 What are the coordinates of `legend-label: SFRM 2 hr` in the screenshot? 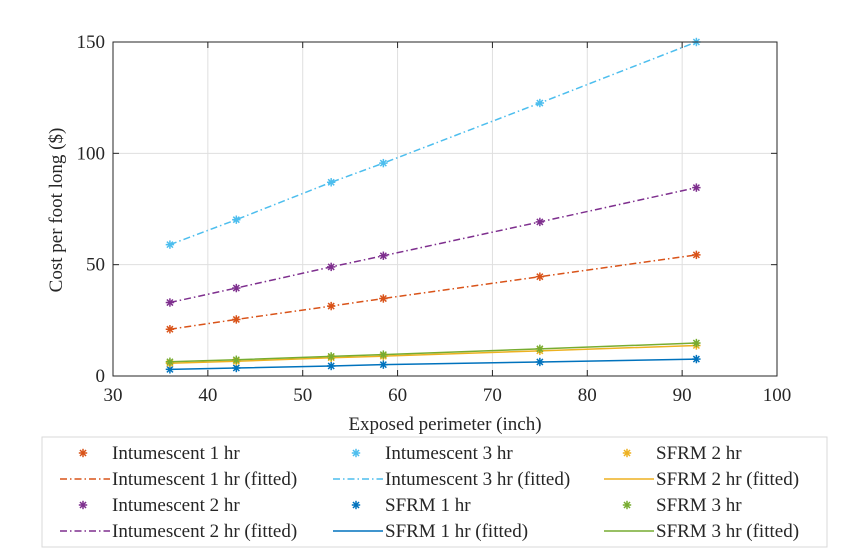 It's located at (699, 453).